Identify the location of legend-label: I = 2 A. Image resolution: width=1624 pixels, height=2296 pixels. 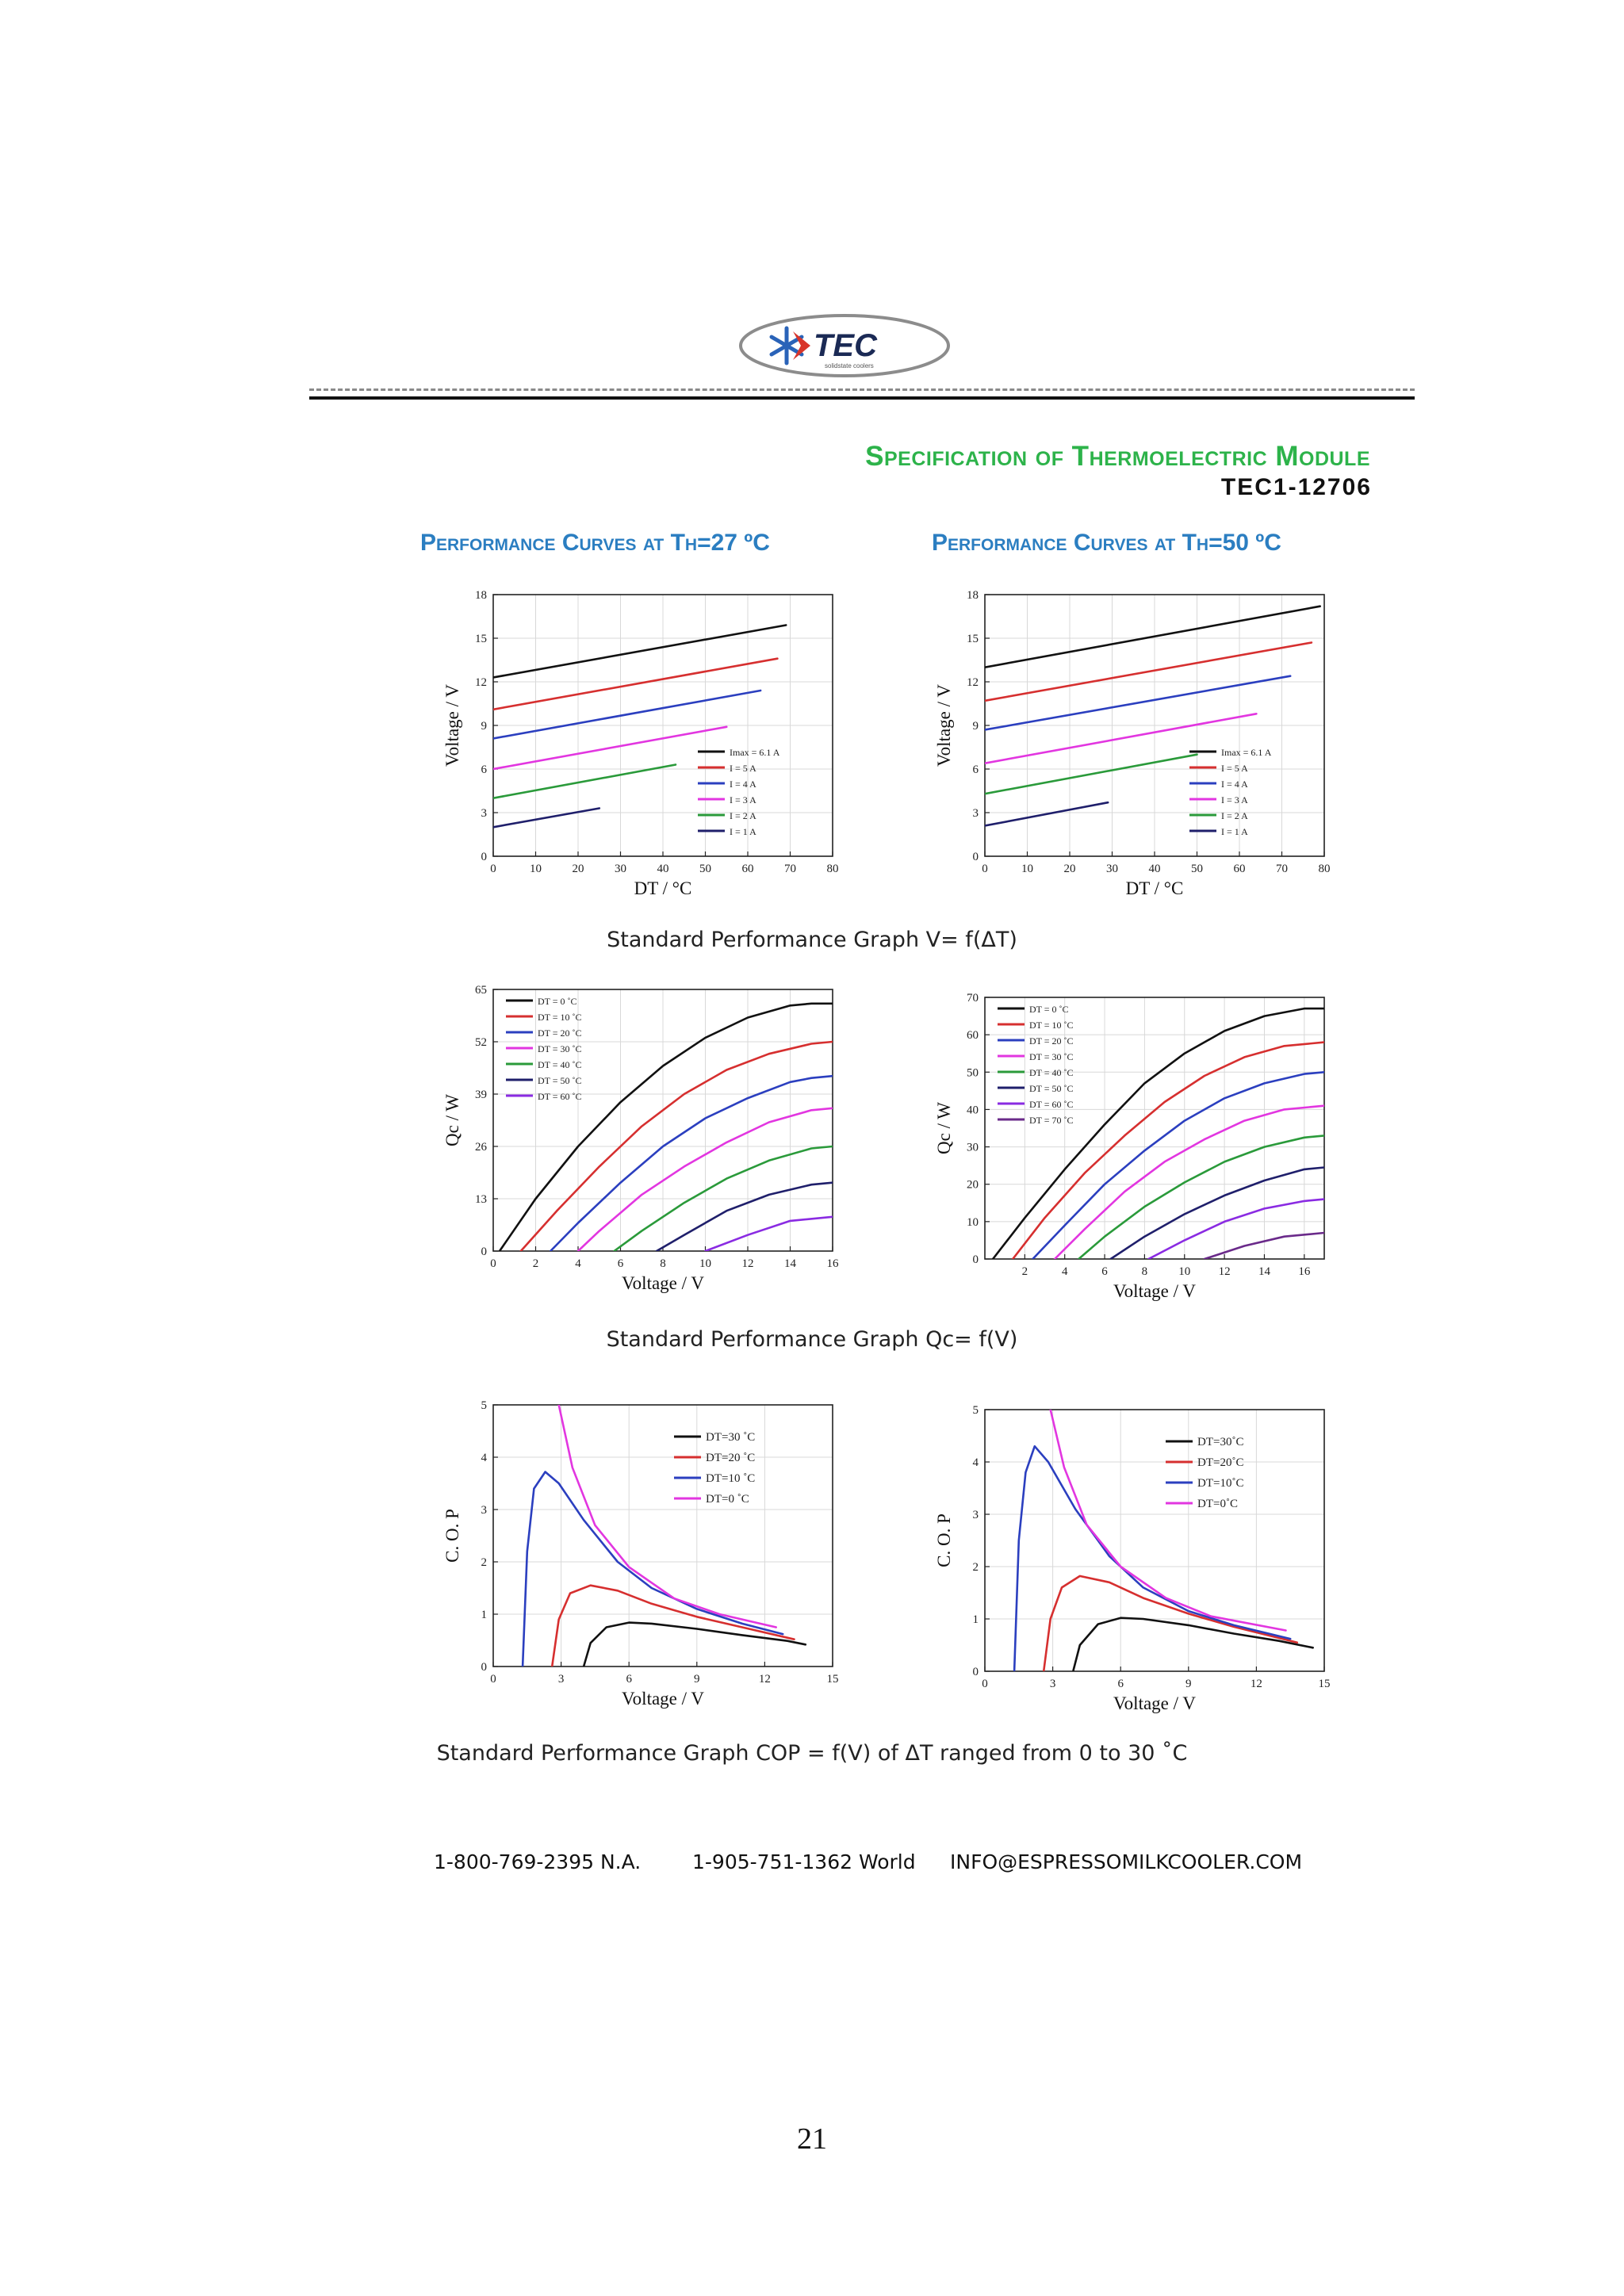
(1234, 816).